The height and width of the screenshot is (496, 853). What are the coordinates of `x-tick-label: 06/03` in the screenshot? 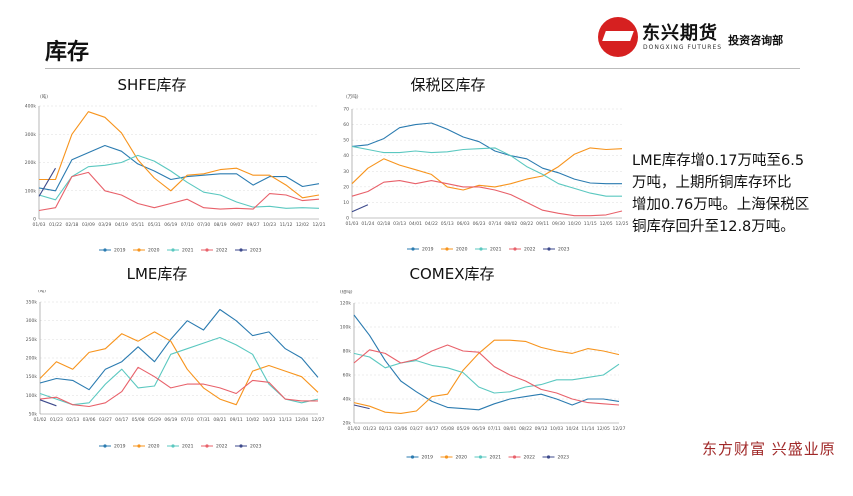 It's located at (463, 224).